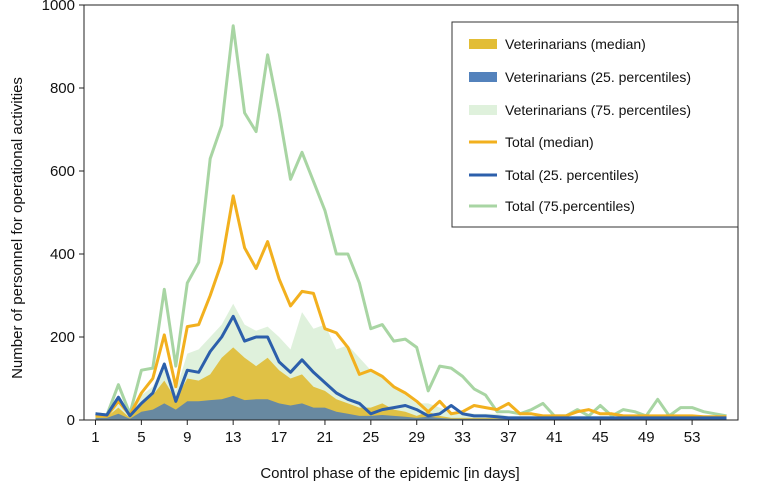 The image size is (765, 492). Describe the element at coordinates (483, 44) in the screenshot. I see `legend-swatch-veterinarians-median` at that location.